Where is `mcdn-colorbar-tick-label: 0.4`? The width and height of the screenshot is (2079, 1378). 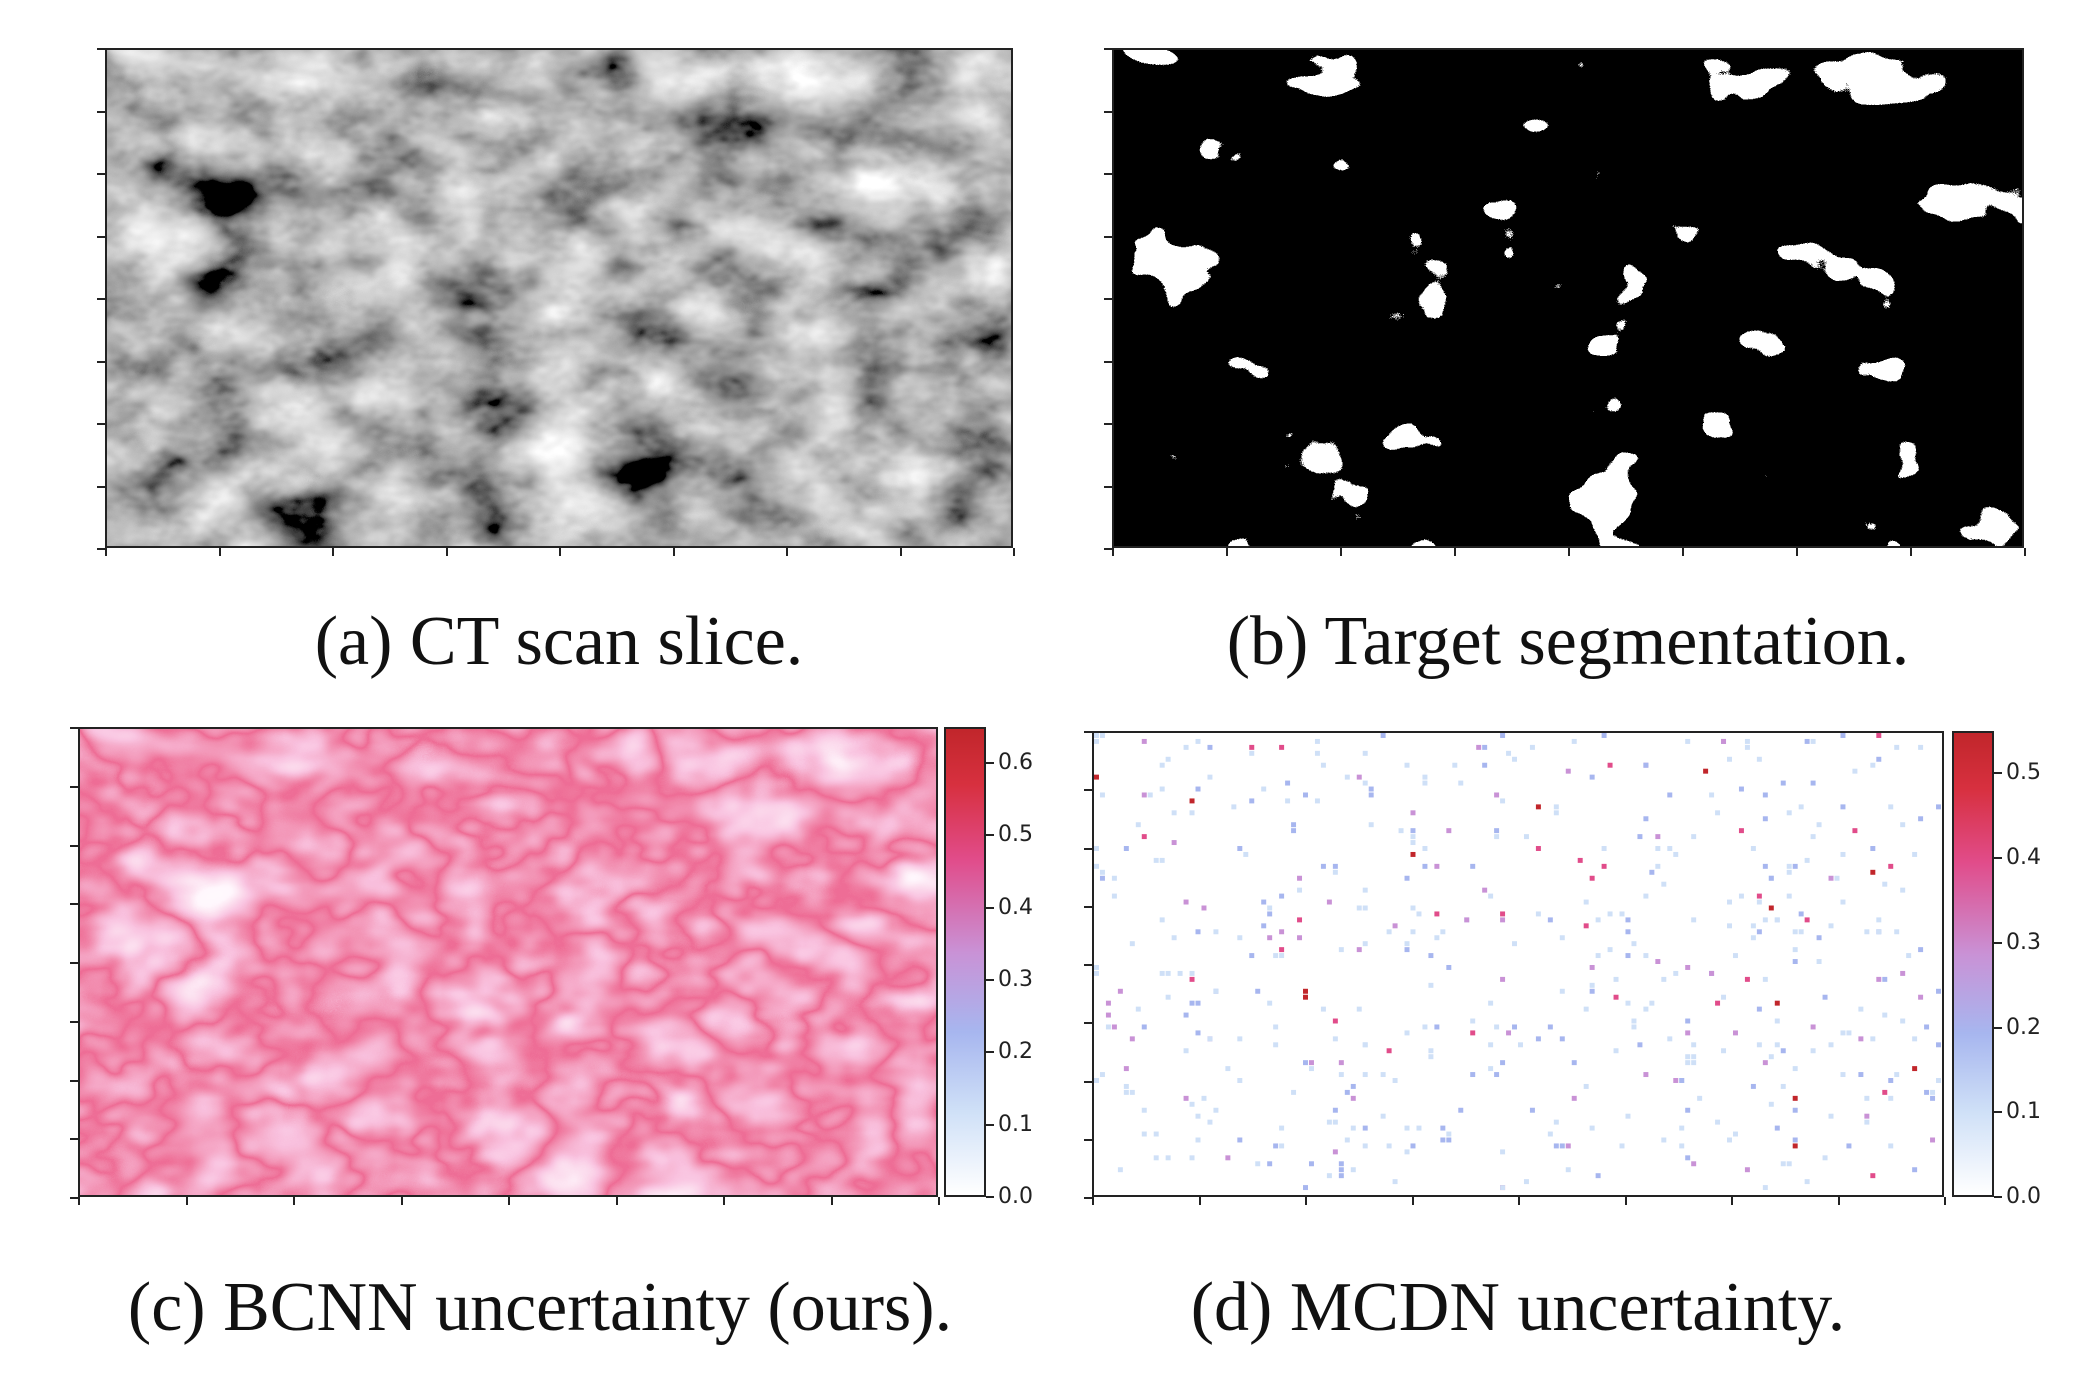 mcdn-colorbar-tick-label: 0.4 is located at coordinates (2023, 858).